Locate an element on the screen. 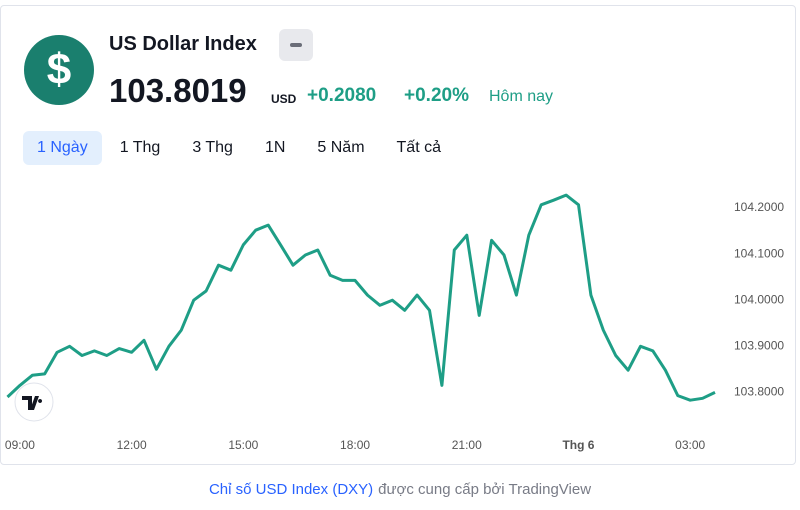 The height and width of the screenshot is (510, 800). price: 103.8019 is located at coordinates (178, 90).